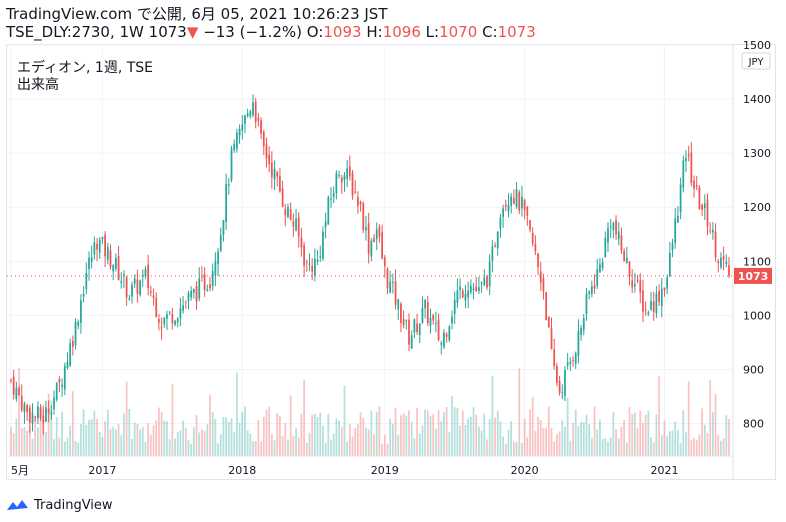 This screenshot has height=522, width=786. Describe the element at coordinates (192, 32) in the screenshot. I see `down-arrow-icon: ▼` at that location.